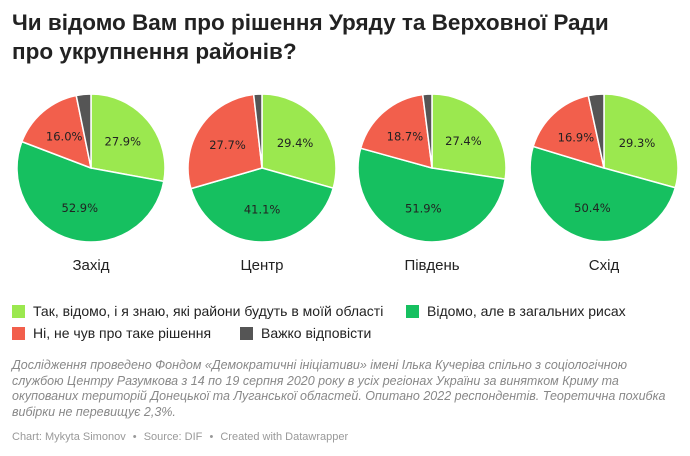 The image size is (690, 456). I want to click on legend-label-hard: Важко відповісти, so click(316, 333).